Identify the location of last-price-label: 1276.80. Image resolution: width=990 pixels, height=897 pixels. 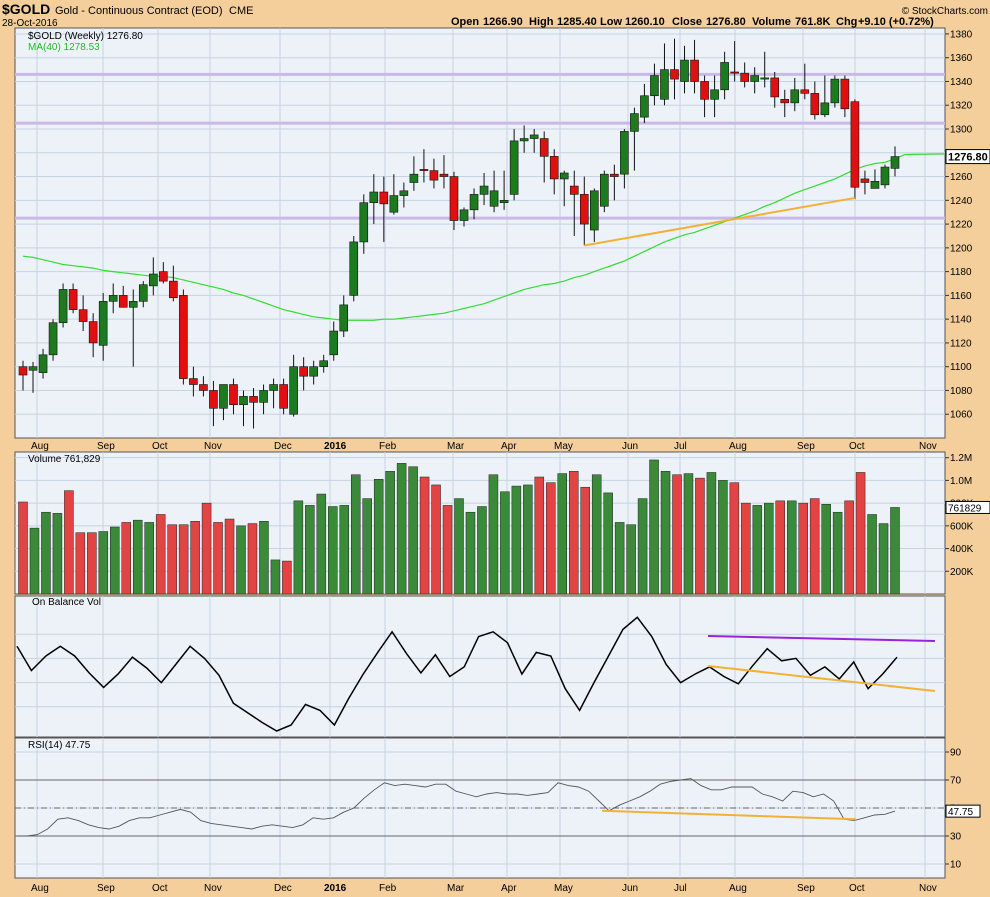
(968, 158).